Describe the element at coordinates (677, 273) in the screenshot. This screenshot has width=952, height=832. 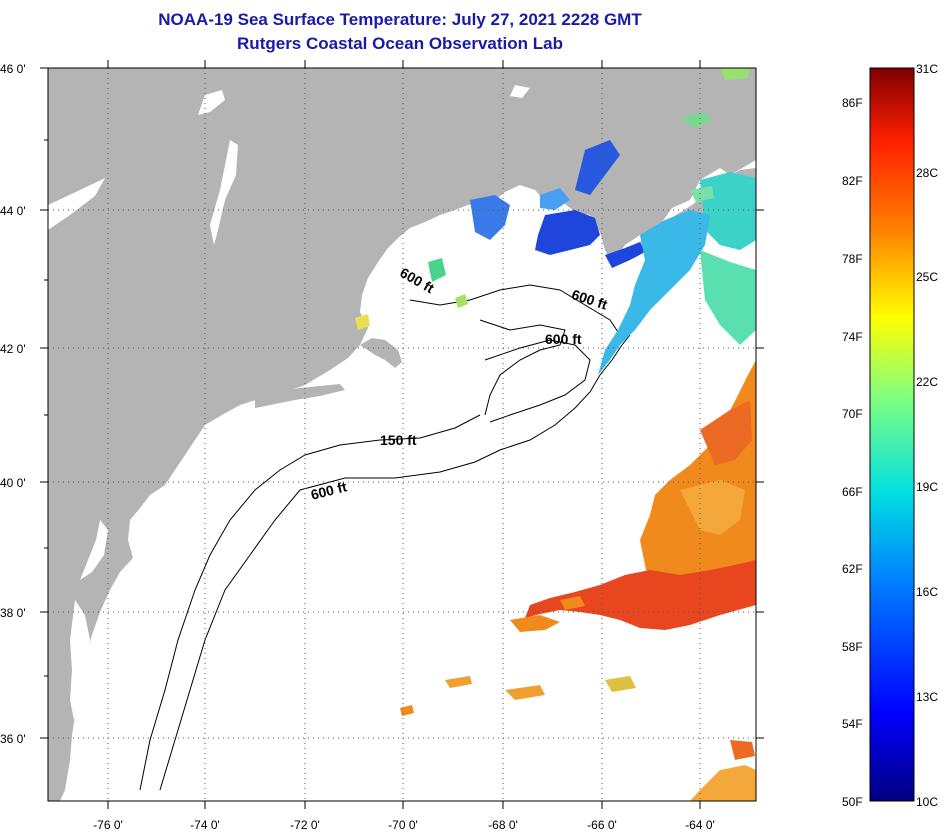
I see `sst-cool-patches` at that location.